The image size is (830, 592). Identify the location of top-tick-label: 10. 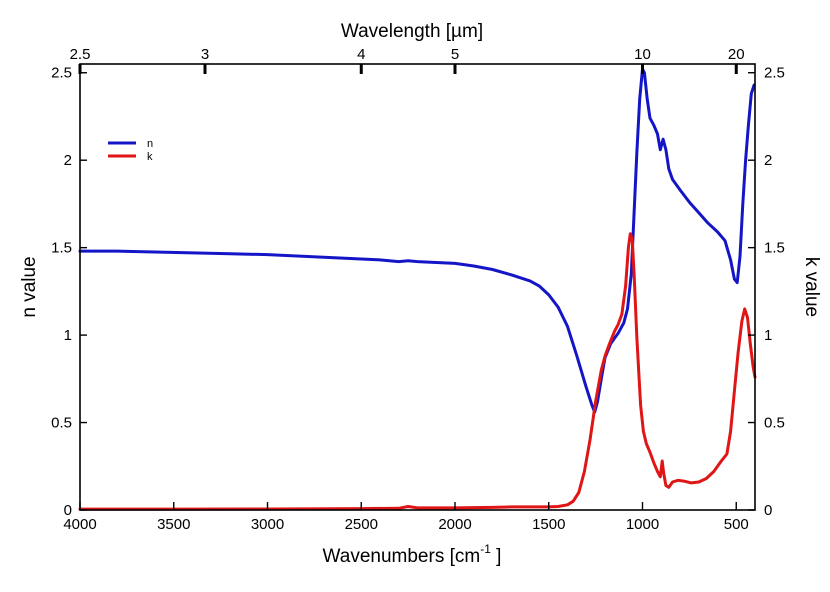
(642, 54).